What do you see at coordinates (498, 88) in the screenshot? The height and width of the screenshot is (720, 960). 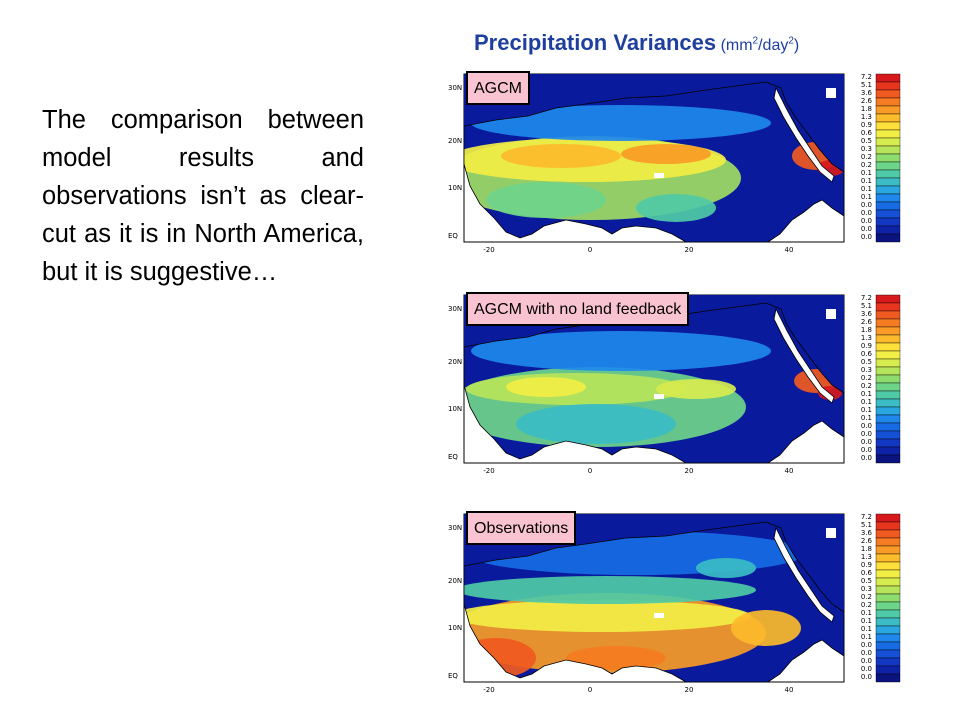 I see `panel-label: AGCM` at bounding box center [498, 88].